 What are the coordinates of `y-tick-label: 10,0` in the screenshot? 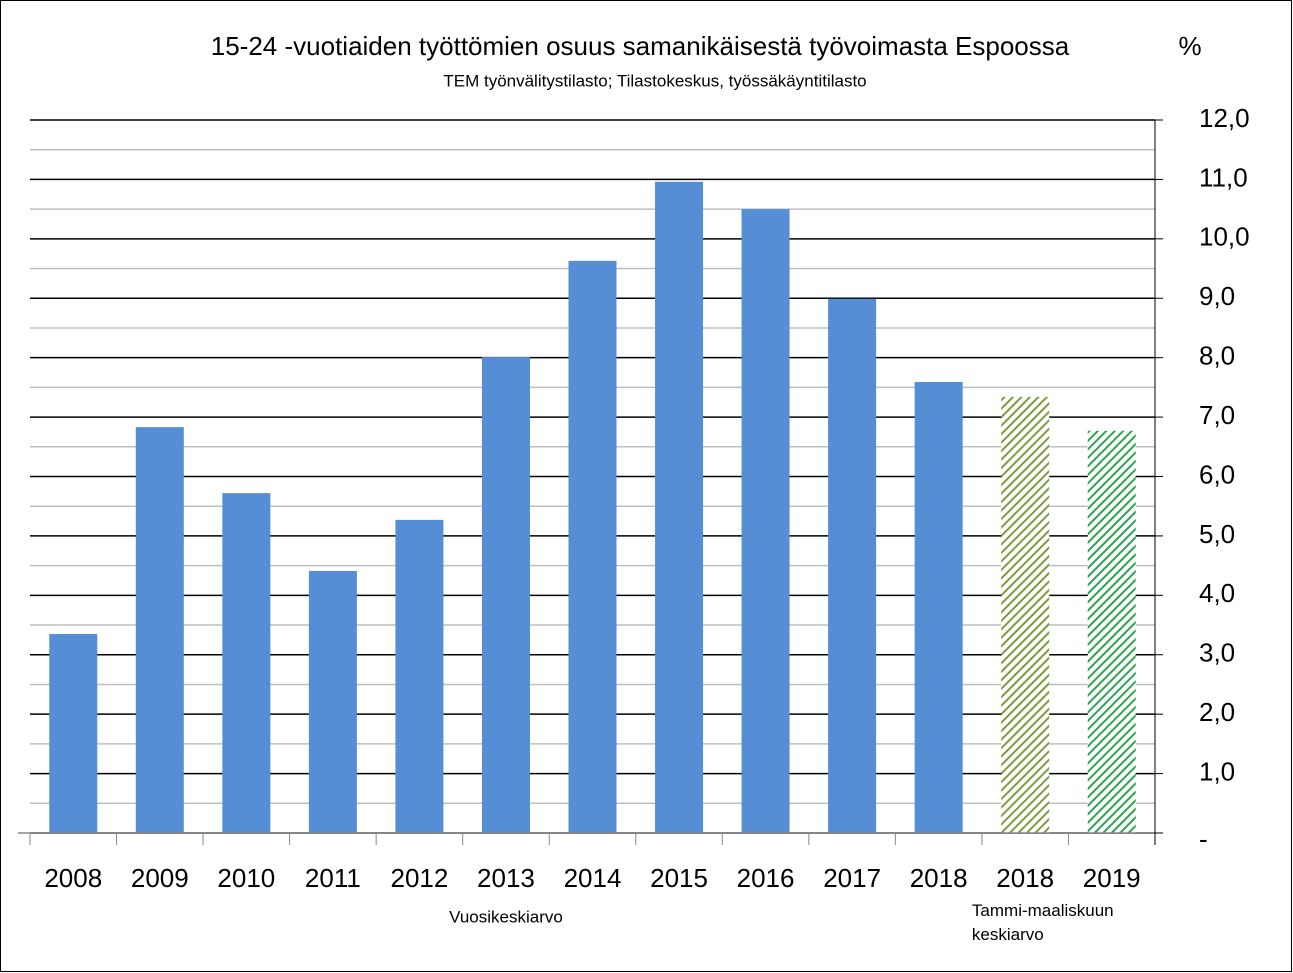 It's located at (1224, 237).